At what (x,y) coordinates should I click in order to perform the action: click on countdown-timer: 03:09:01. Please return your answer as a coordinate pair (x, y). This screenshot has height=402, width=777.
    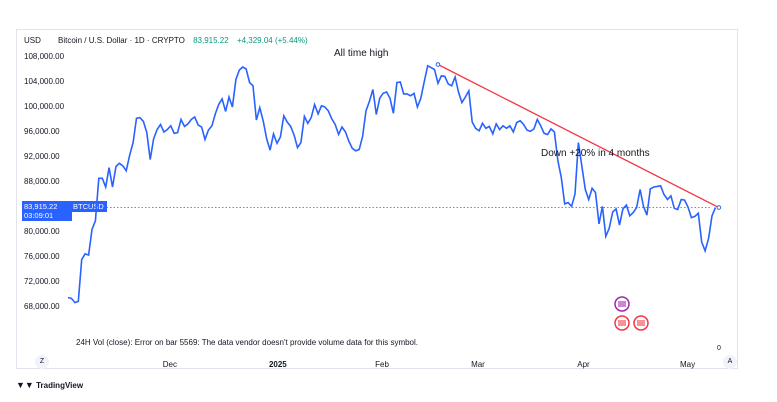
    Looking at the image, I should click on (39, 215).